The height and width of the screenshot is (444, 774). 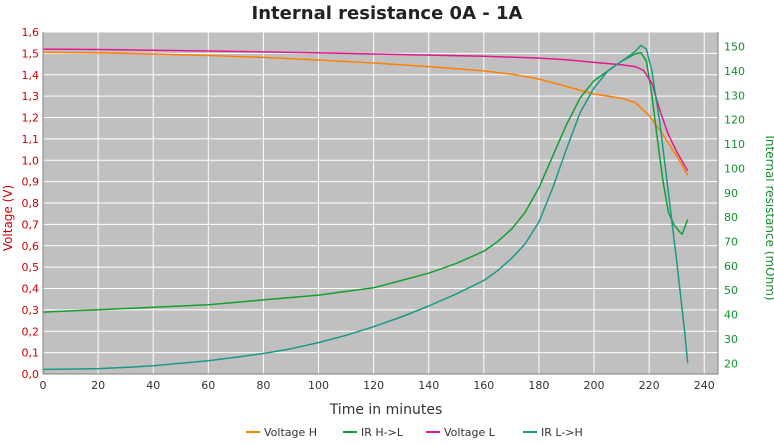 What do you see at coordinates (263, 385) in the screenshot?
I see `x-tick-label: 80` at bounding box center [263, 385].